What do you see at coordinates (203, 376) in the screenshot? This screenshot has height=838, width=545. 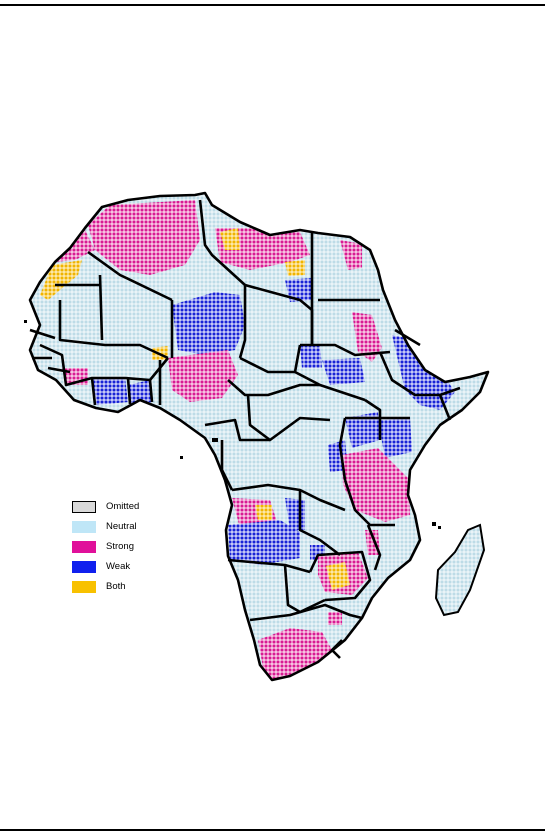 I see `region-strong-nigeria` at bounding box center [203, 376].